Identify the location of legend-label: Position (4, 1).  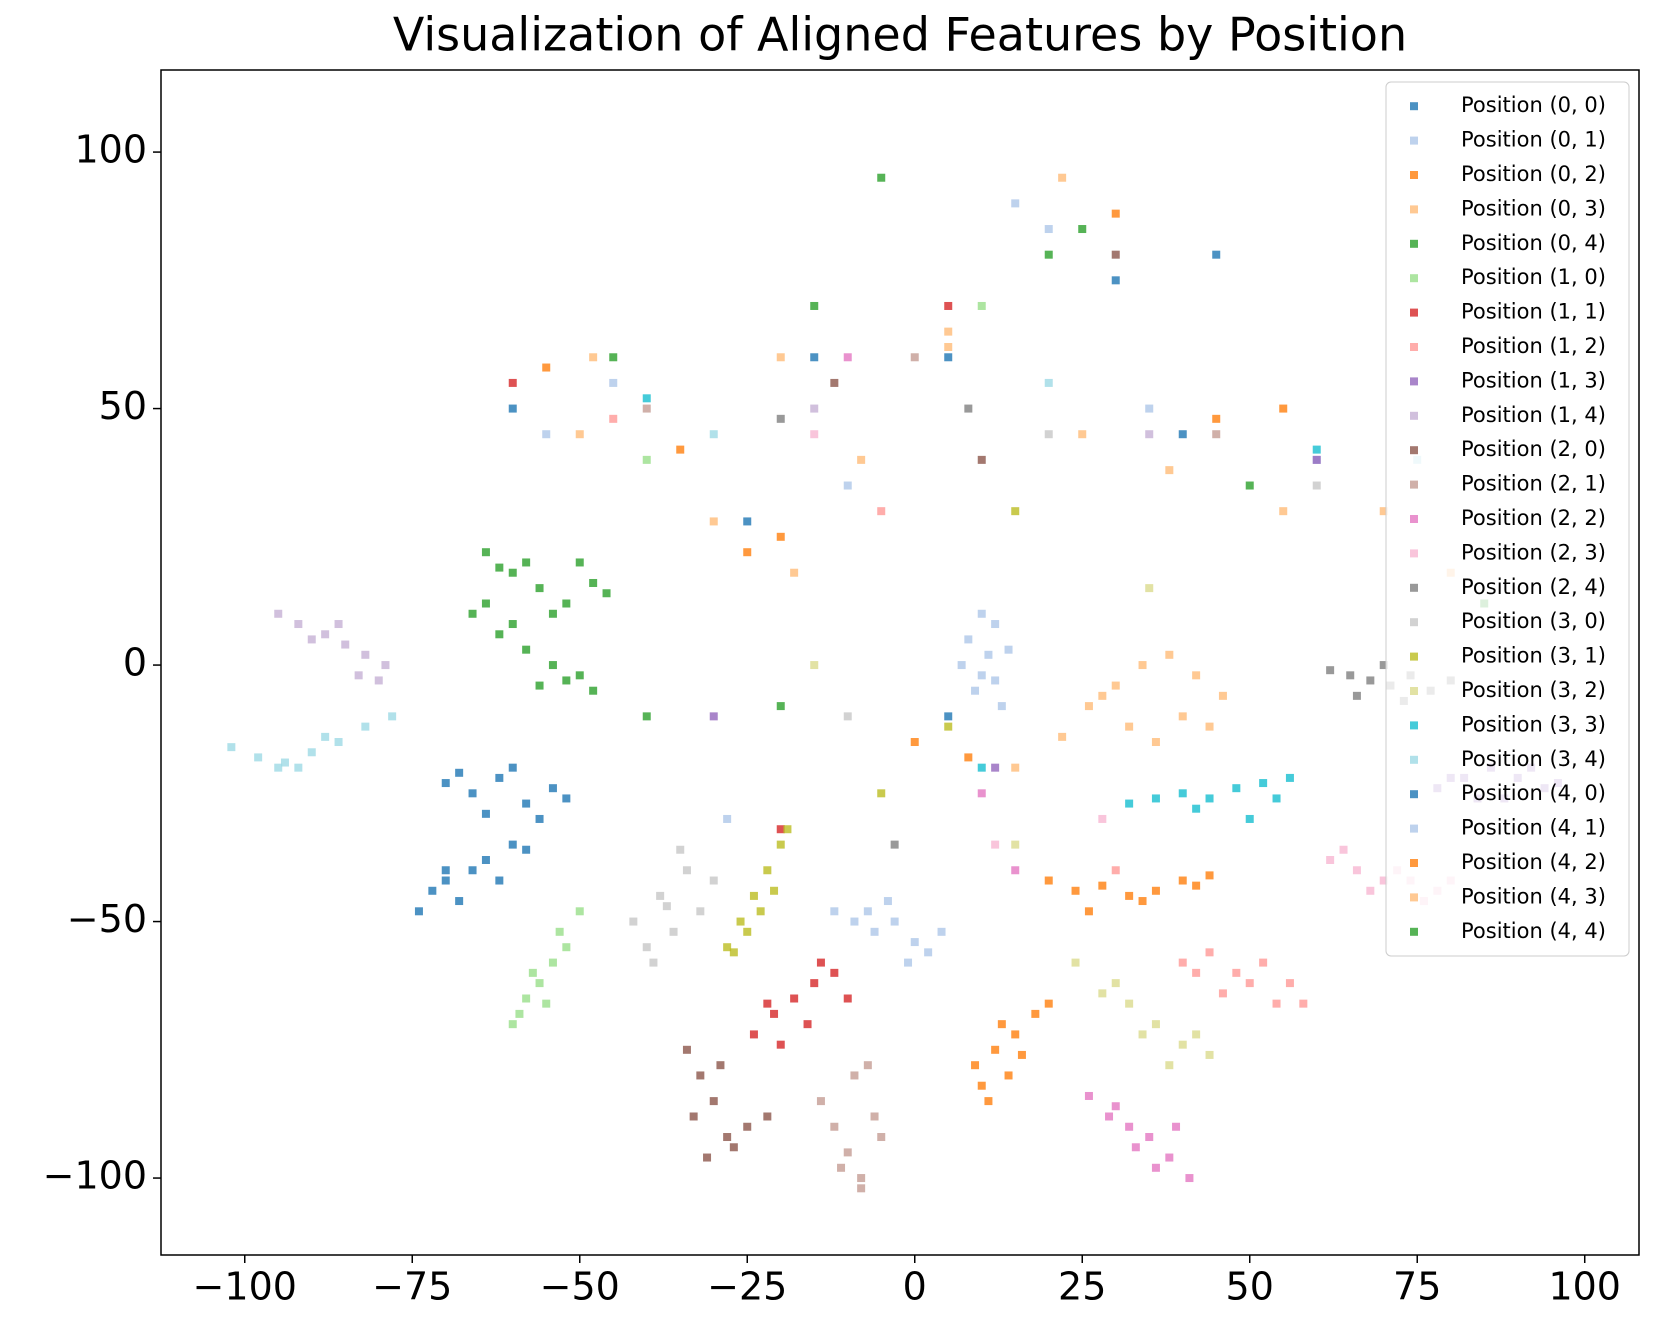
(1533, 828).